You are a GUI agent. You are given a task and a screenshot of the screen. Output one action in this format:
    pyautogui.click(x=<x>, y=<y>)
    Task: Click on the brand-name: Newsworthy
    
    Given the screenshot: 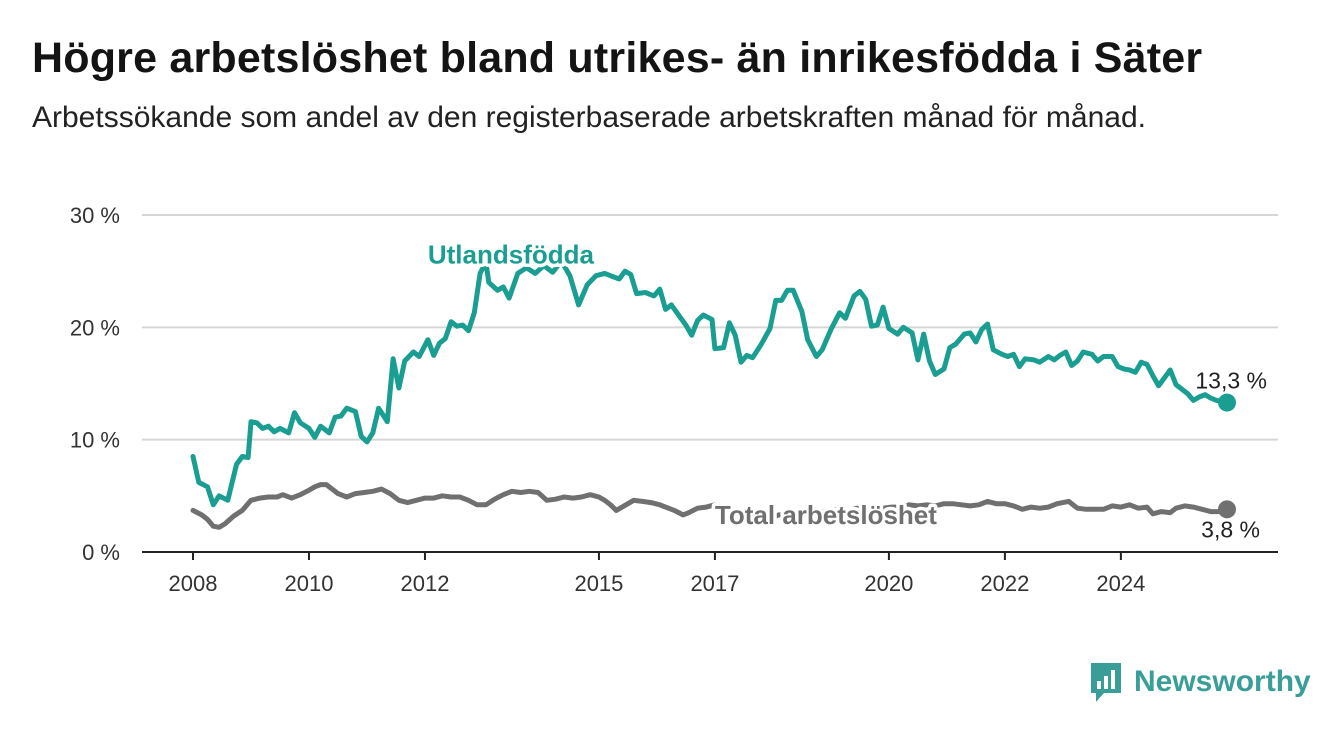 What is the action you would take?
    pyautogui.click(x=1222, y=681)
    